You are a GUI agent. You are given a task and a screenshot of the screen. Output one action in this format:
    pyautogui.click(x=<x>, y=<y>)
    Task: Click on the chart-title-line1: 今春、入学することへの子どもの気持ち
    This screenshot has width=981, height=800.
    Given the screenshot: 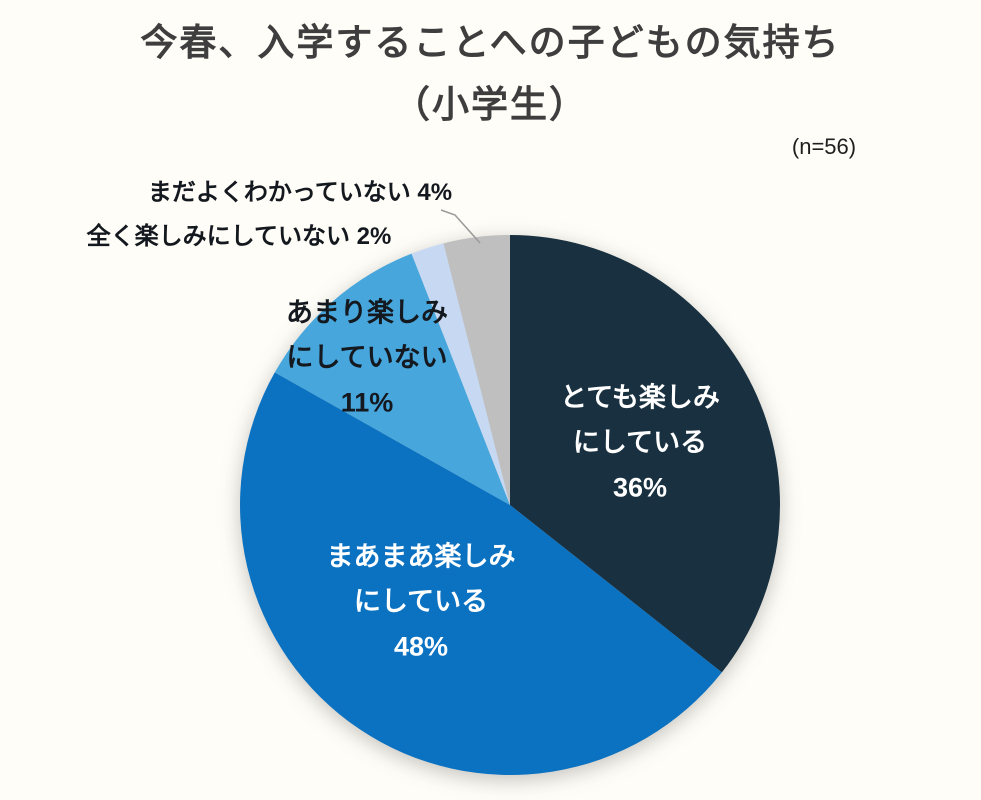 What is the action you would take?
    pyautogui.click(x=490, y=42)
    